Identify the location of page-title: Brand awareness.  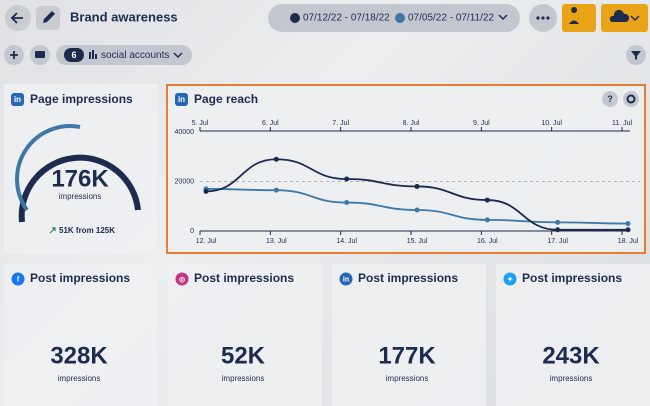
(124, 16).